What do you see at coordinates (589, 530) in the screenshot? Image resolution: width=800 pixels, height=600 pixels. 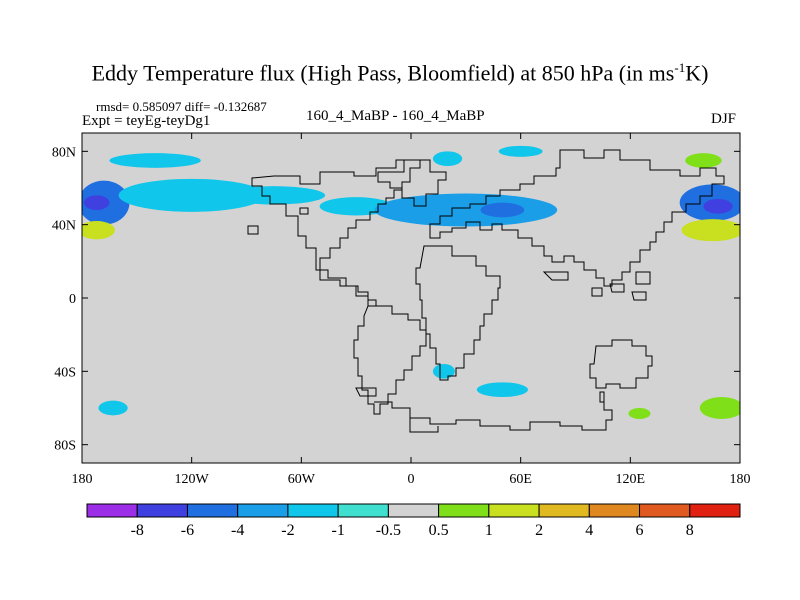 I see `colorbar-label-9: 4` at bounding box center [589, 530].